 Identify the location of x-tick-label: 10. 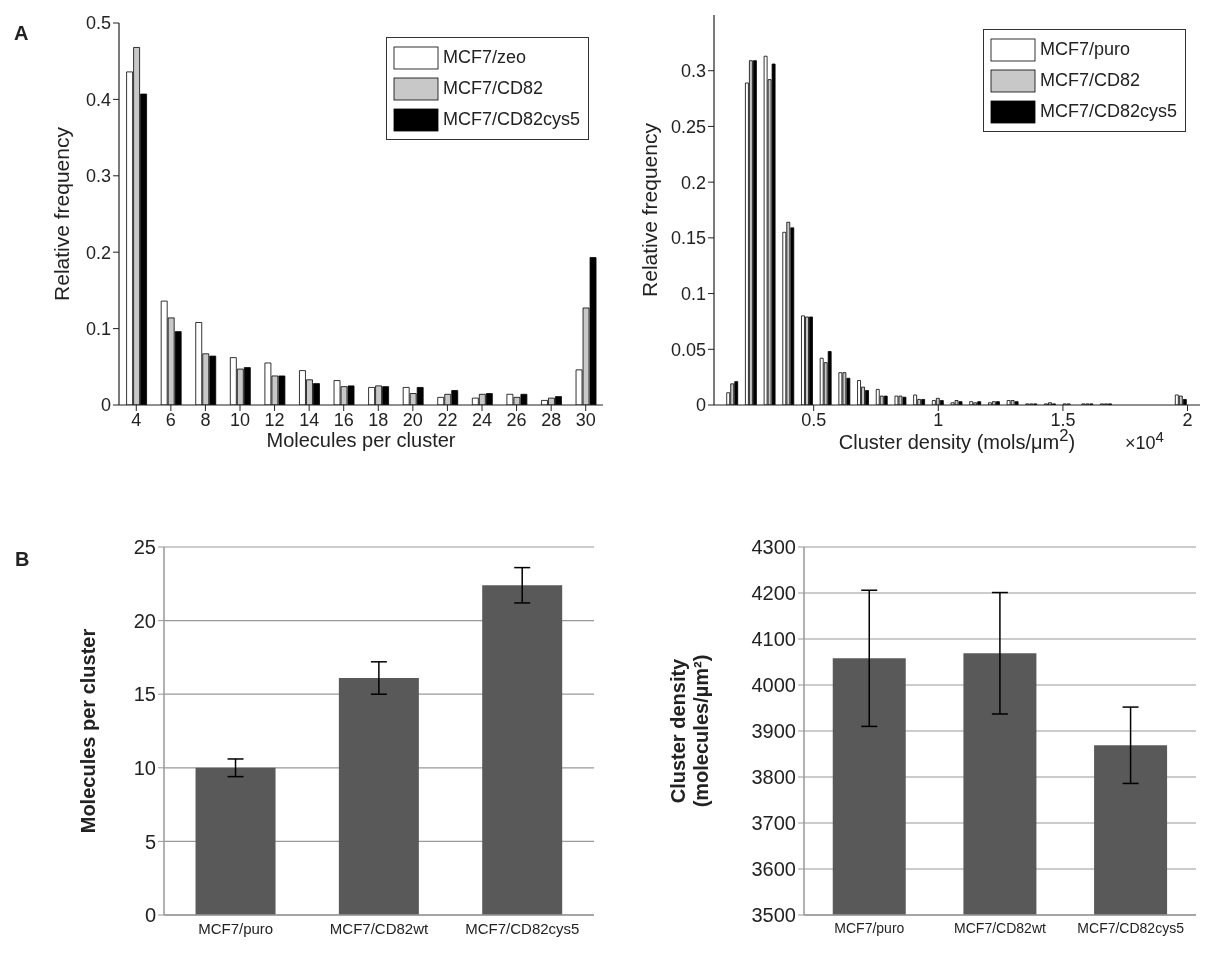
(240, 419).